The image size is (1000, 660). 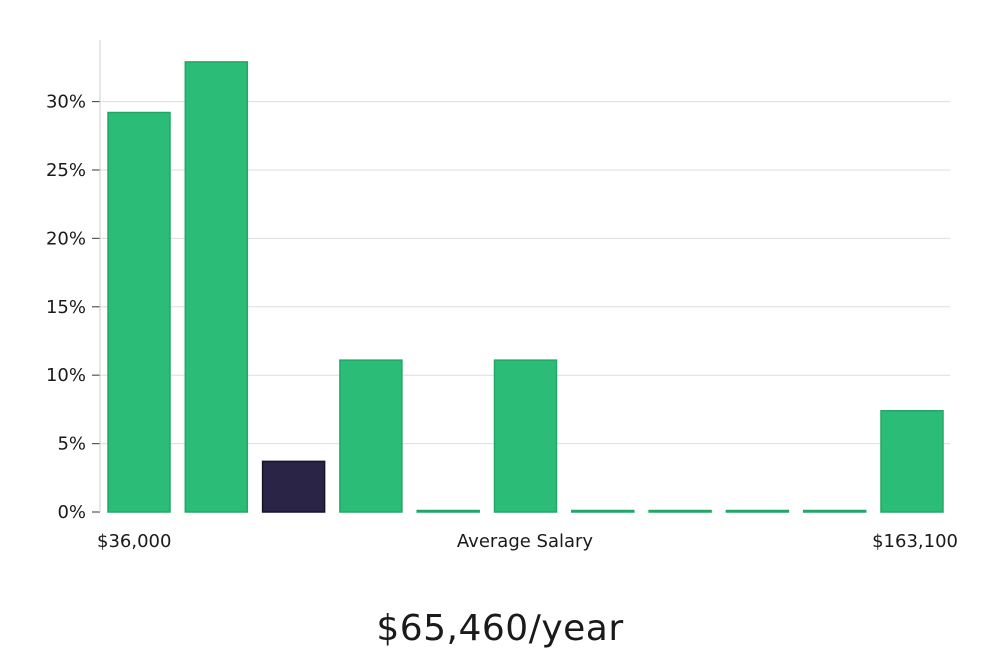 What do you see at coordinates (66, 307) in the screenshot?
I see `y-tick-label: 15%` at bounding box center [66, 307].